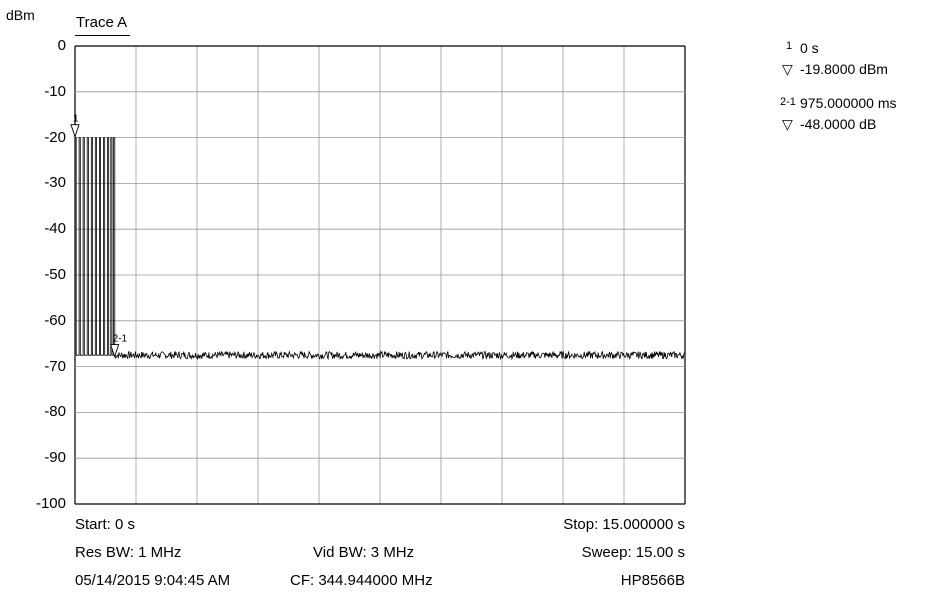  Describe the element at coordinates (844, 69) in the screenshot. I see `marker1-level: -19.8000 dBm` at that location.